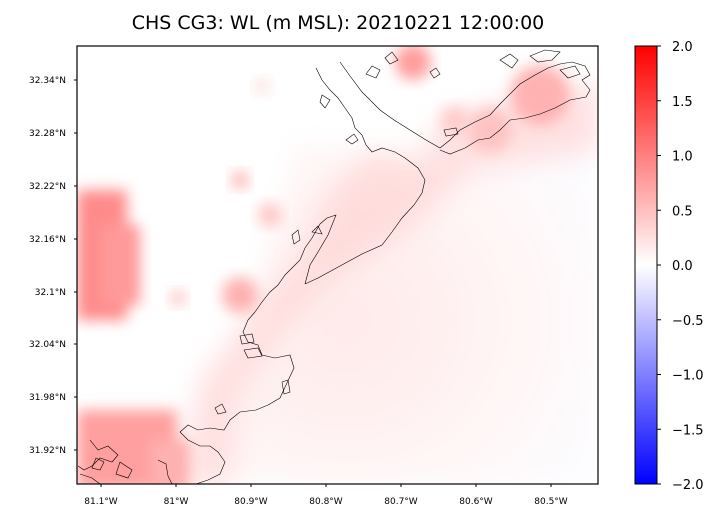  What do you see at coordinates (326, 502) in the screenshot?
I see `lon-tick-label: 80.8°W` at bounding box center [326, 502].